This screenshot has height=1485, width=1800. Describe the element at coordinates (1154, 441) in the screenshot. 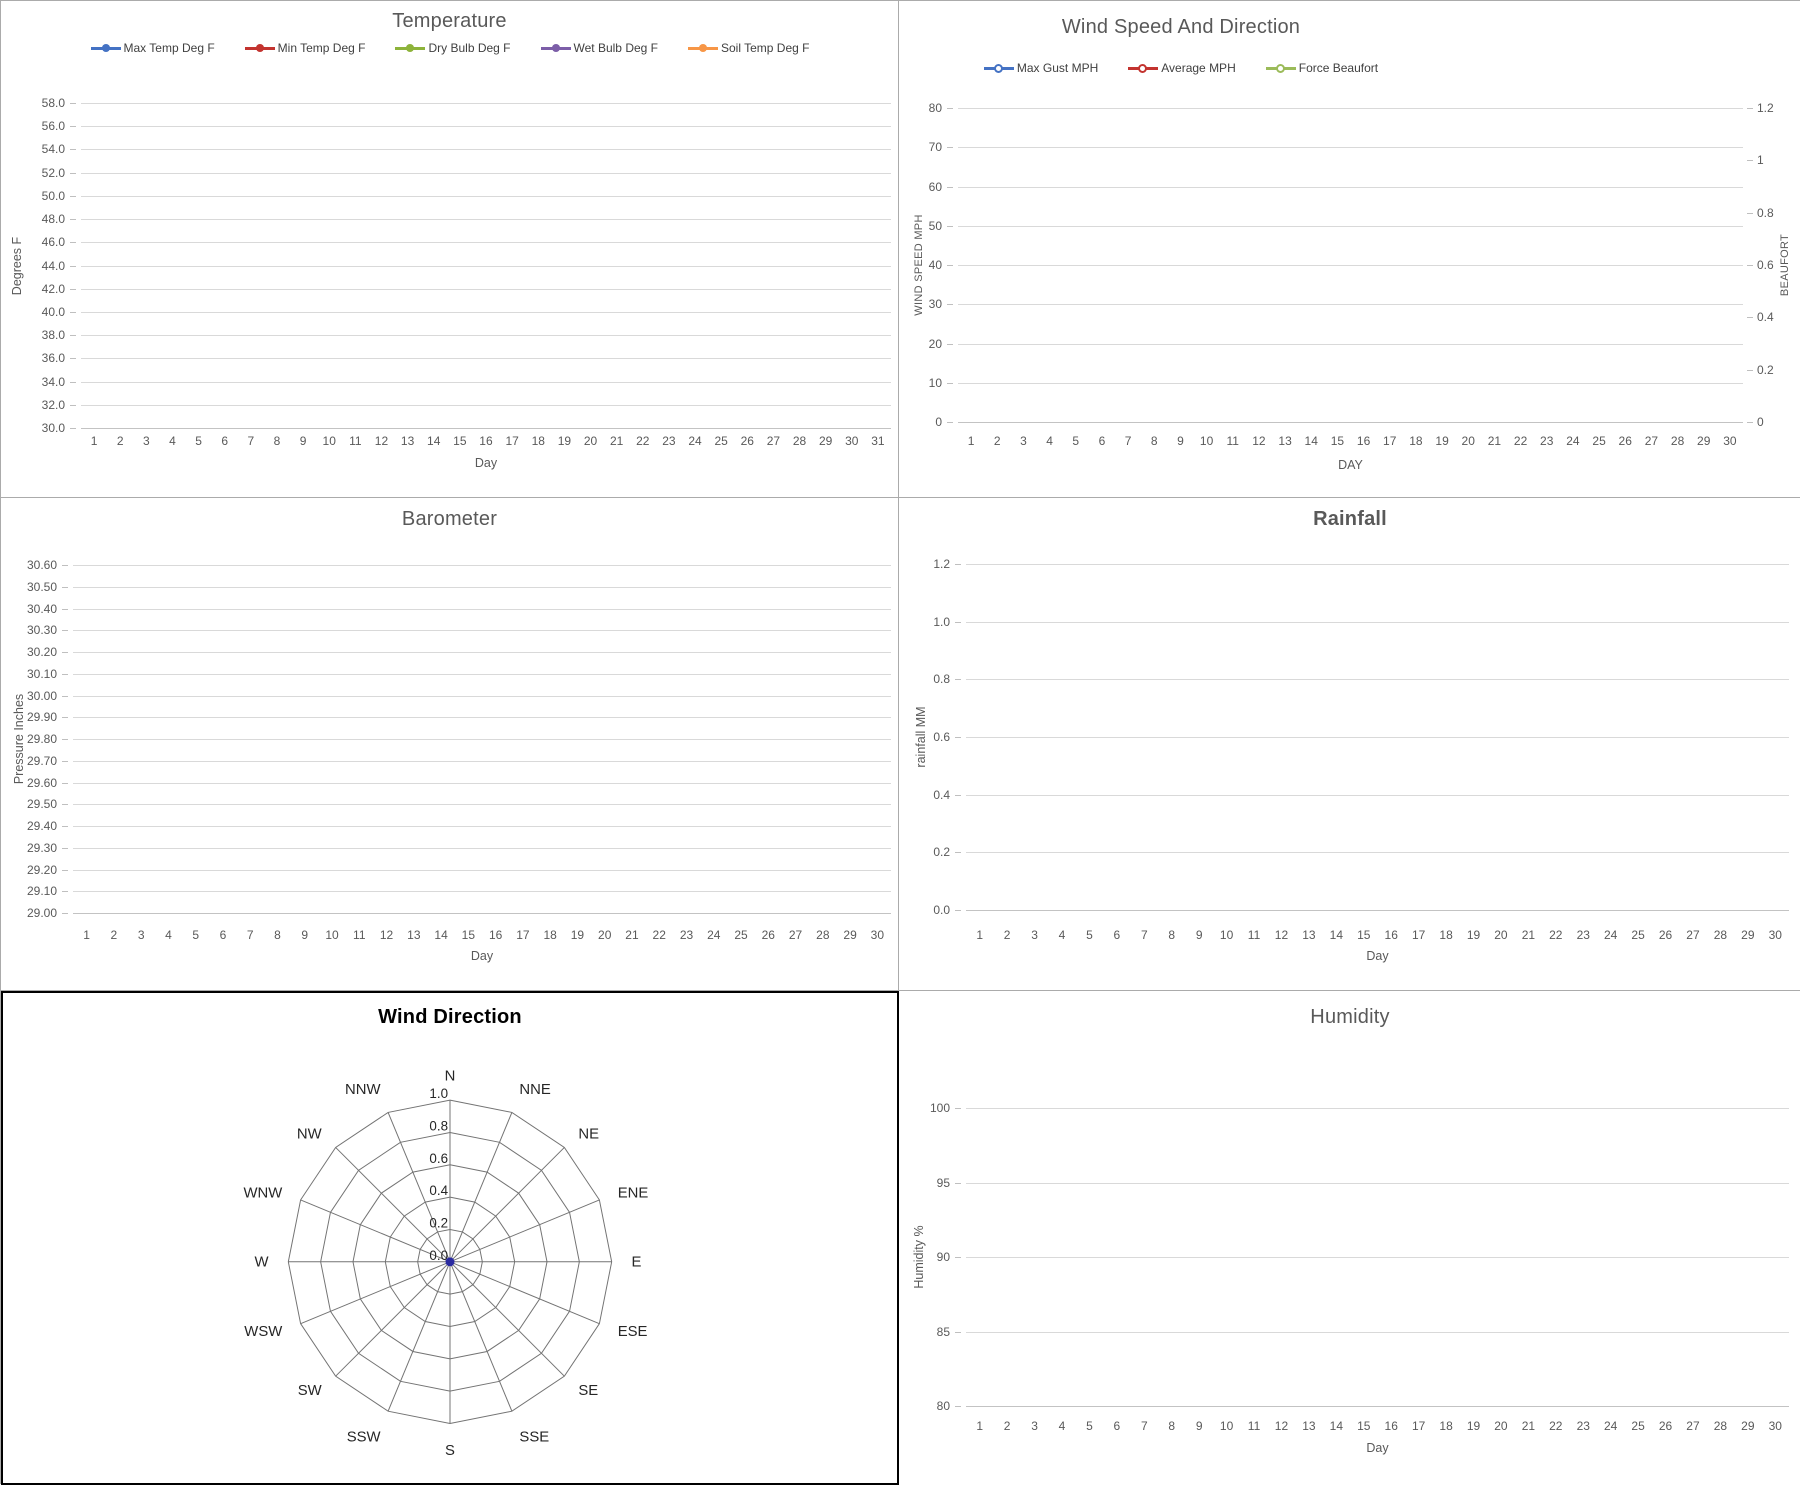

I see `x-axis-tick-label: 8` at that location.